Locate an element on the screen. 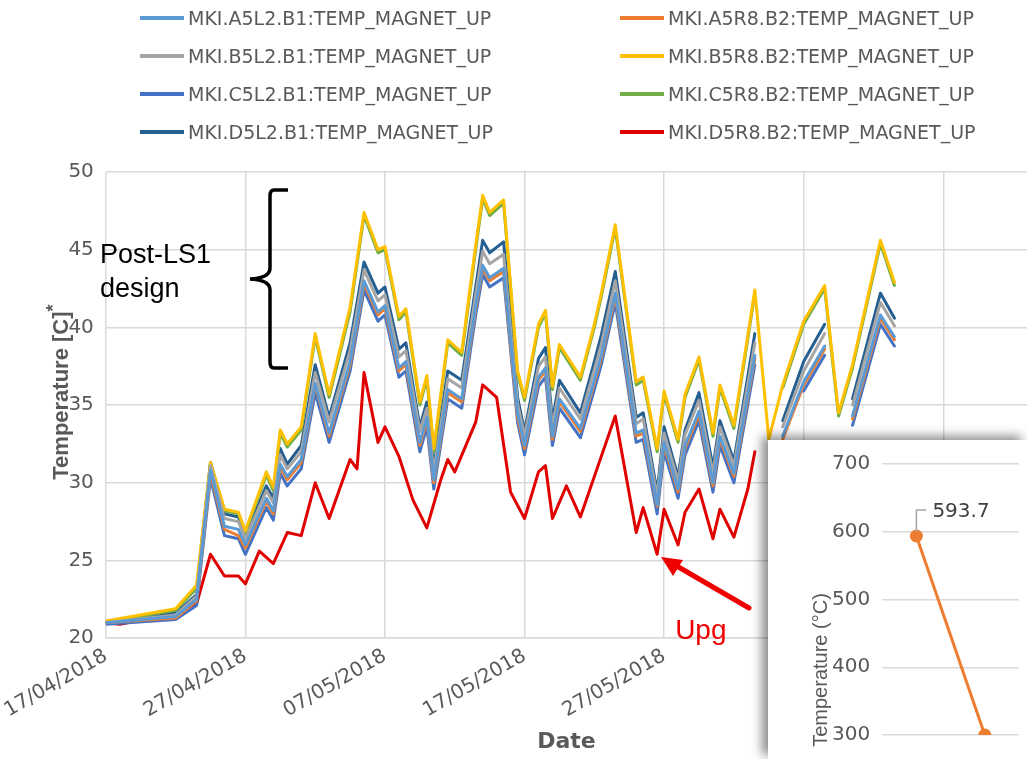 Image resolution: width=1027 pixels, height=759 pixels. legend-label: MKI.C5L2.B1:TEMP_MAGNET_UP is located at coordinates (340, 94).